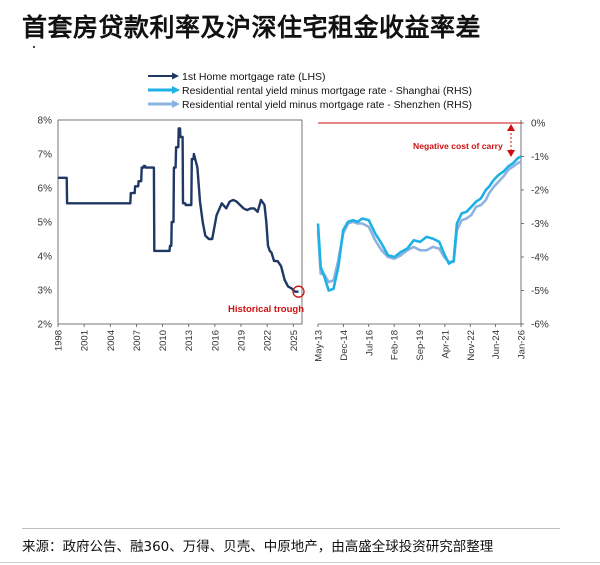 The width and height of the screenshot is (600, 565). Describe the element at coordinates (45, 291) in the screenshot. I see `left-y-tick-label: 3%` at that location.